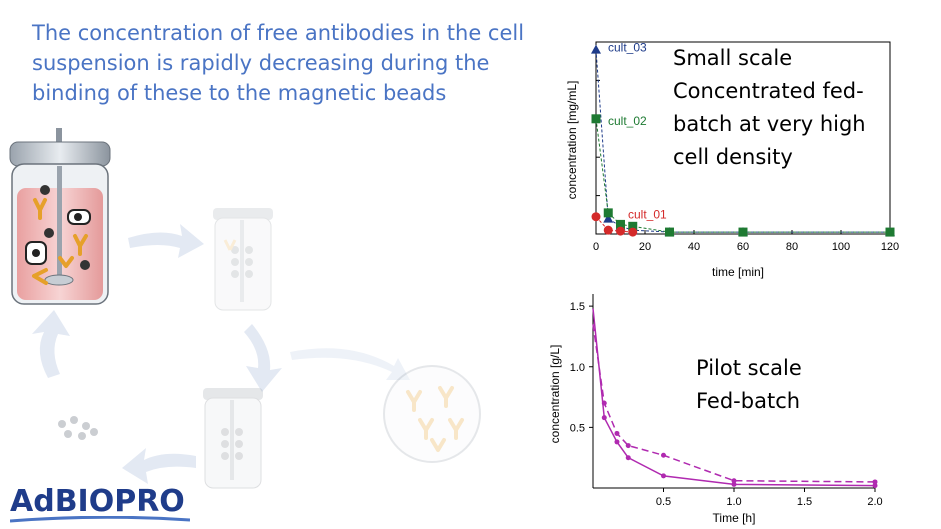 This screenshot has width=941, height=529. What do you see at coordinates (733, 502) in the screenshot?
I see `x-tick-label: 1.0` at bounding box center [733, 502].